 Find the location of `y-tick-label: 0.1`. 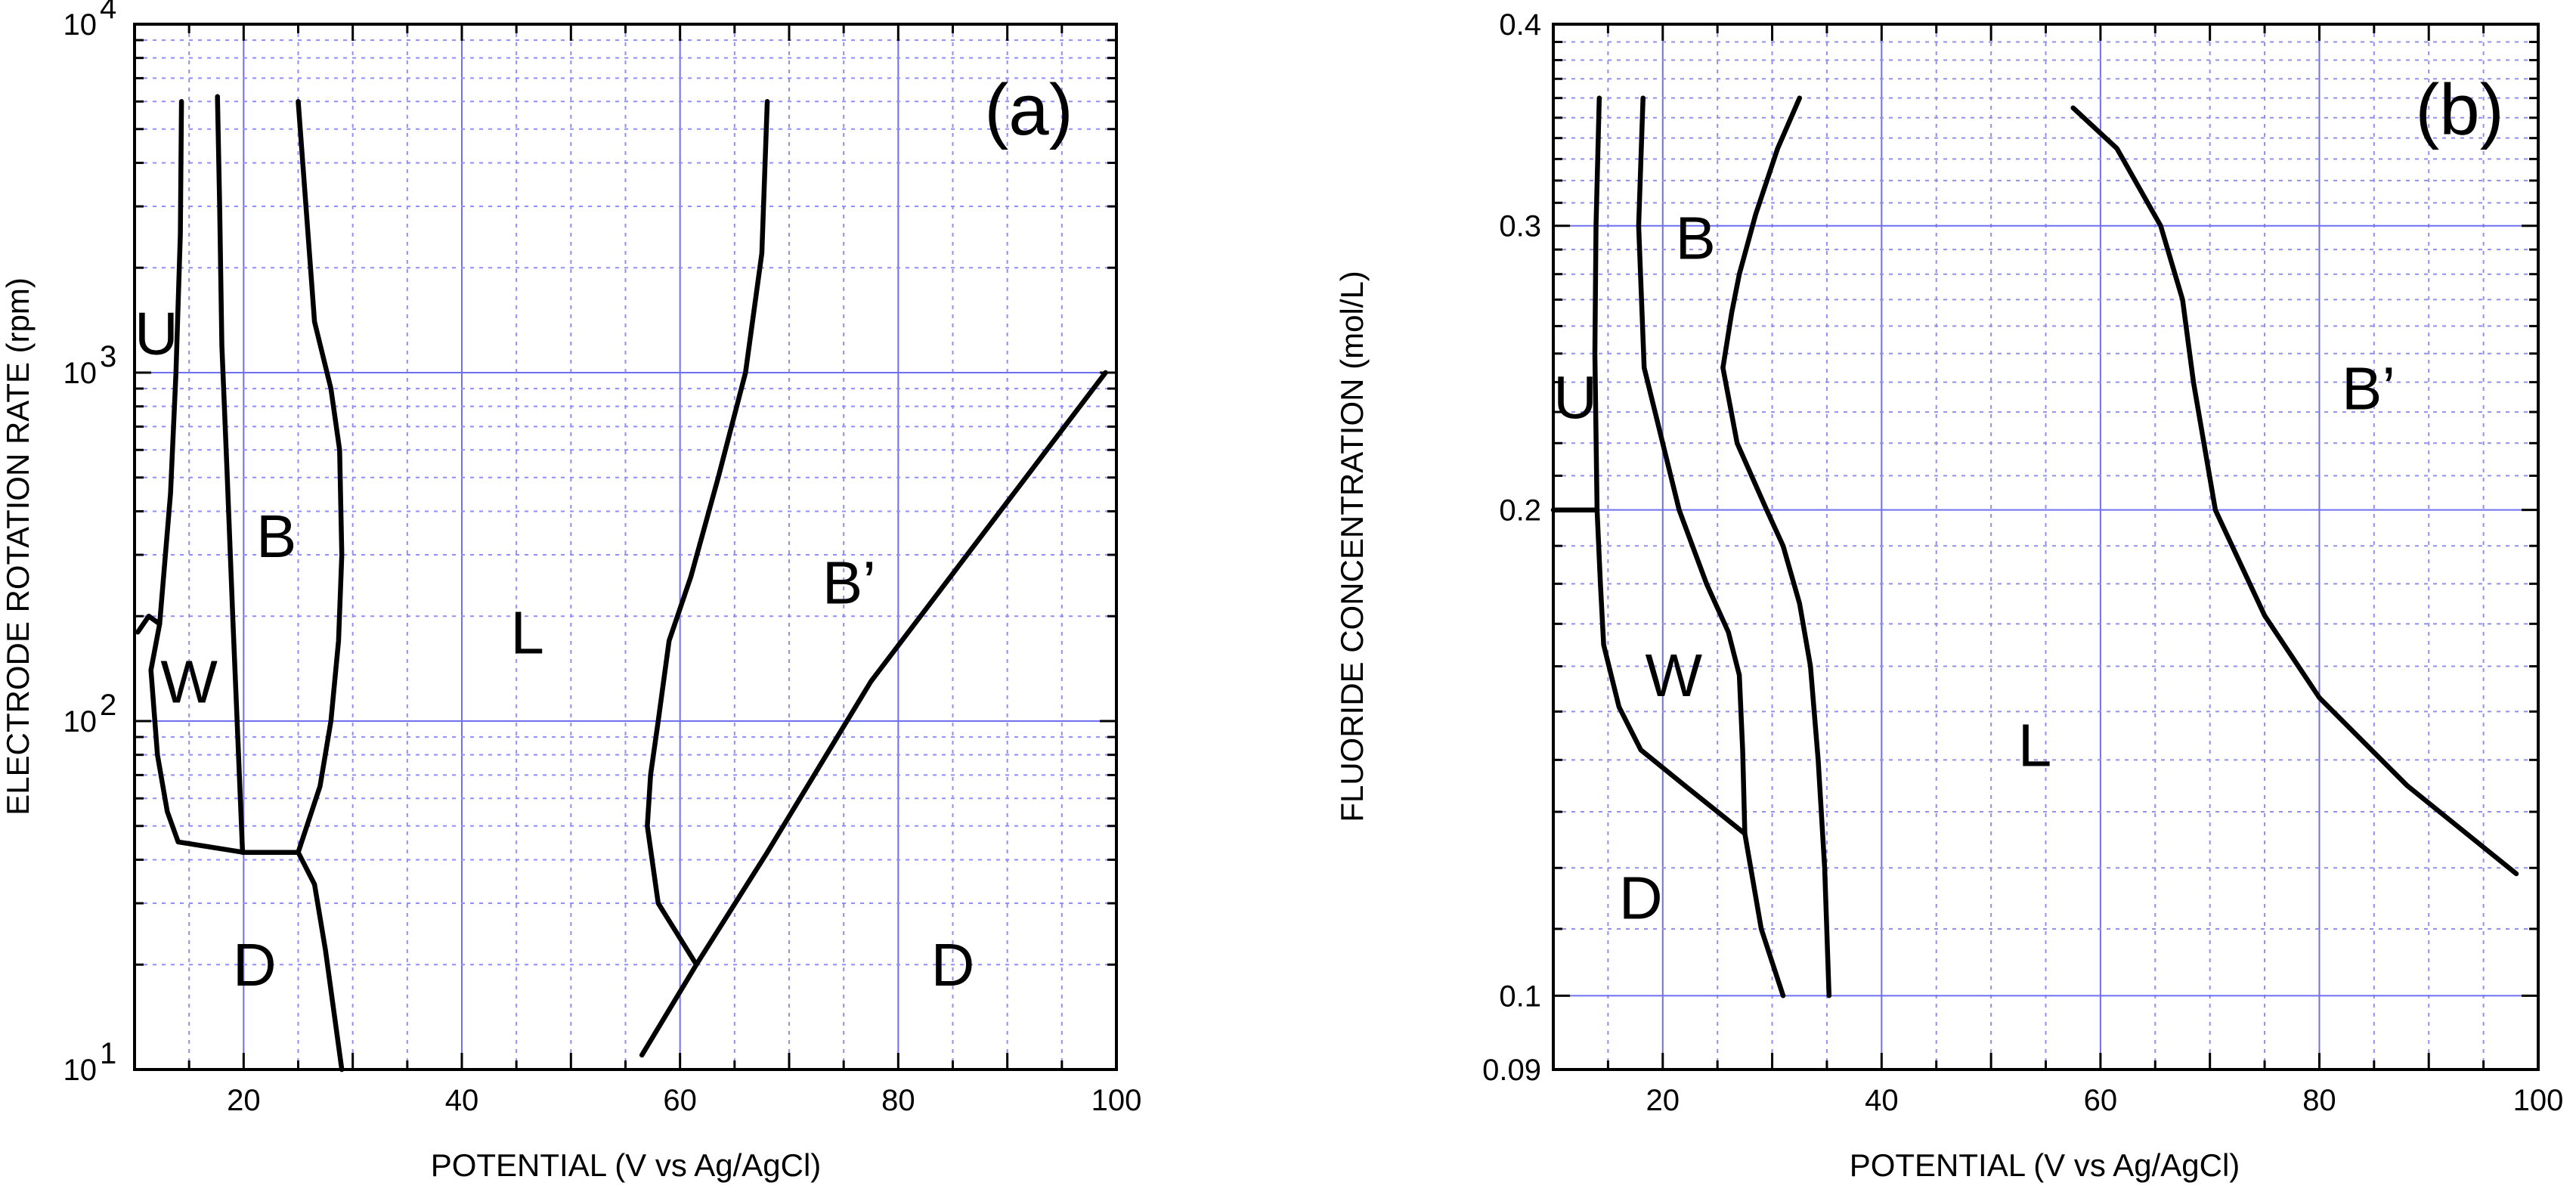

y-tick-label: 0.1 is located at coordinates (1520, 996).